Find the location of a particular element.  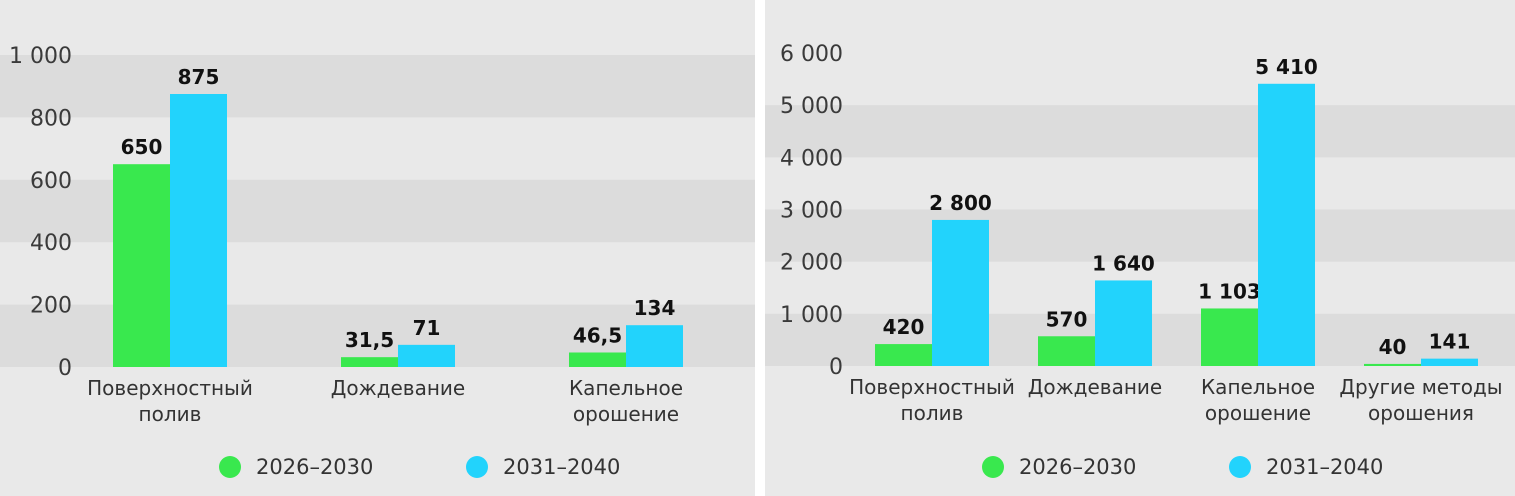

y-tick-label: 800 is located at coordinates (51, 118).